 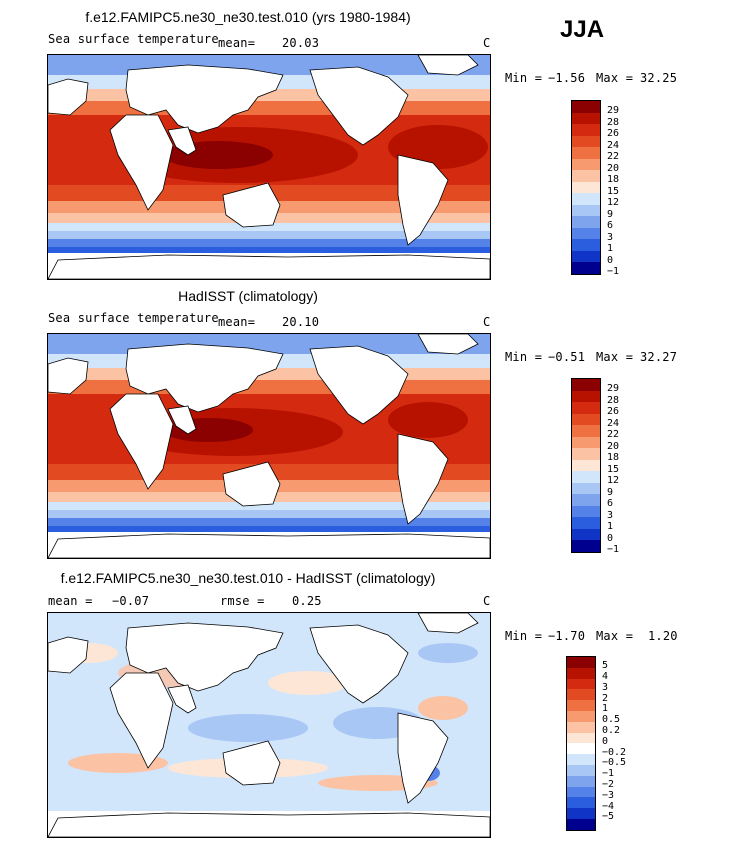 I want to click on panel1-min-value: −1.56, so click(x=567, y=78).